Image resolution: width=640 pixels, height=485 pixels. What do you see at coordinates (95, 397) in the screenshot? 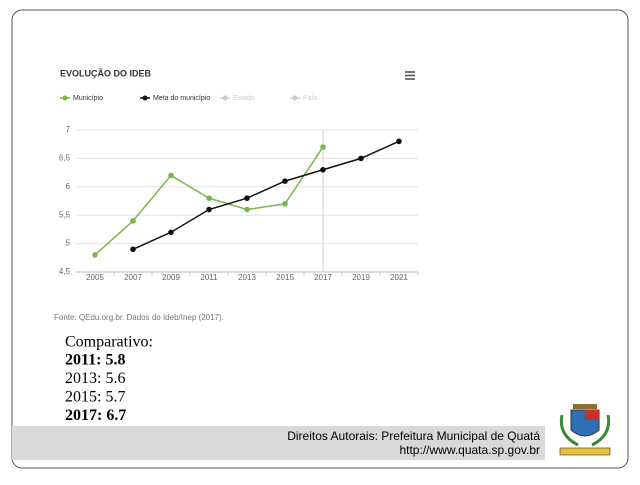
I see `comparison-item: 2015: 5.7` at bounding box center [95, 397].